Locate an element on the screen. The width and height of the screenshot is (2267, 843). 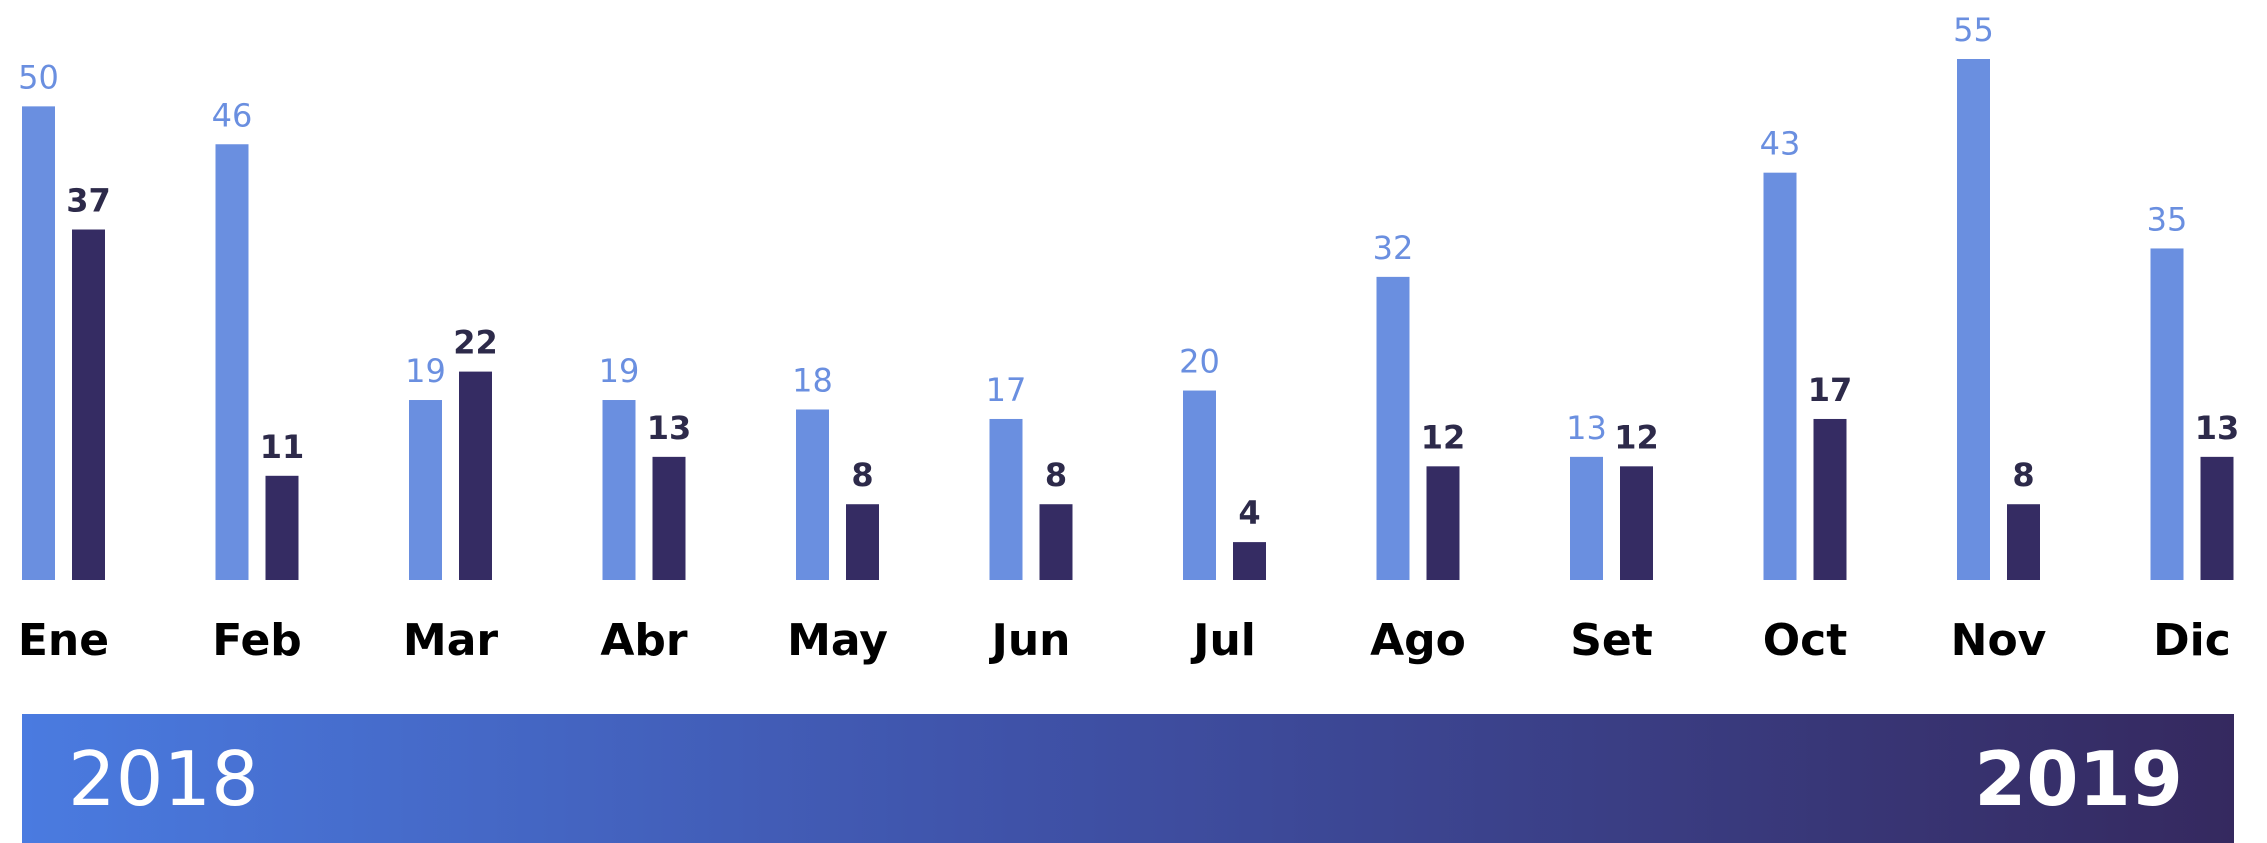
x-tick-label: Jul is located at coordinates (1223, 640).